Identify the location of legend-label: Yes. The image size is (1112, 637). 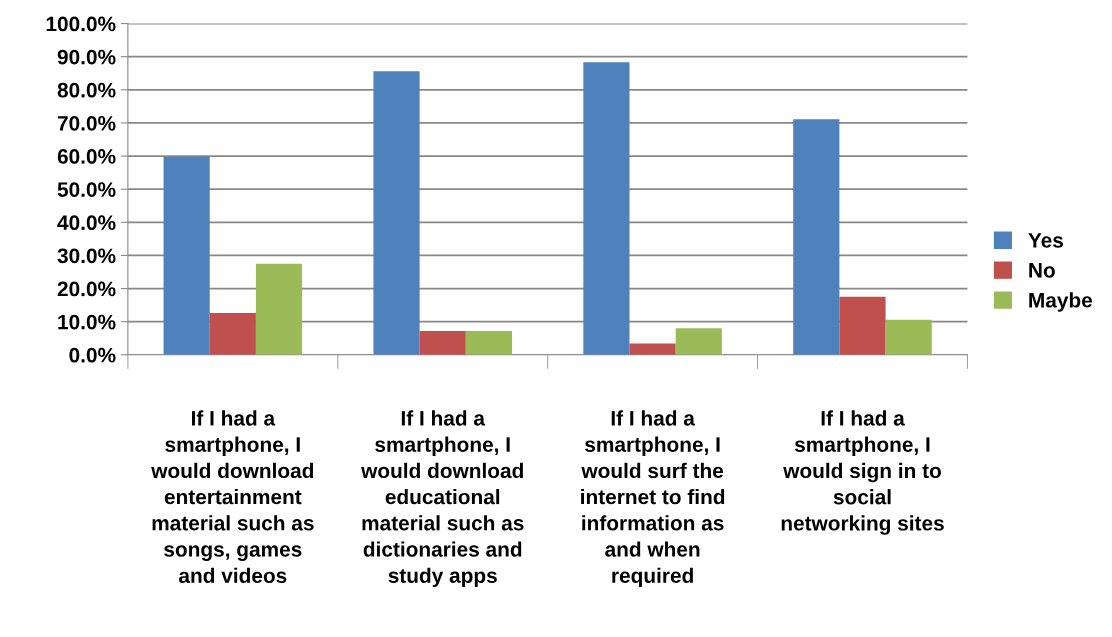
(1045, 240).